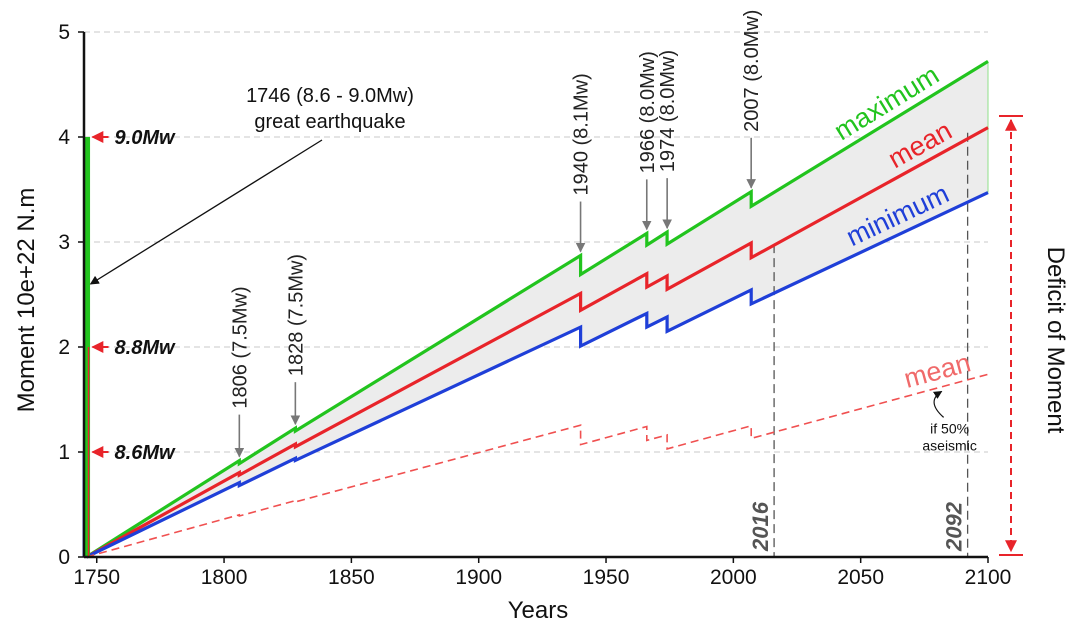 The height and width of the screenshot is (625, 1079). Describe the element at coordinates (64, 557) in the screenshot. I see `y-tick-label-0: 0` at that location.